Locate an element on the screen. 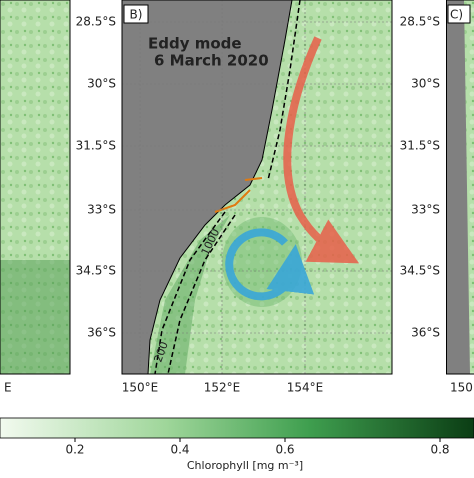 Image resolution: width=474 pixels, height=478 pixels. panel-label: B) is located at coordinates (136, 15).